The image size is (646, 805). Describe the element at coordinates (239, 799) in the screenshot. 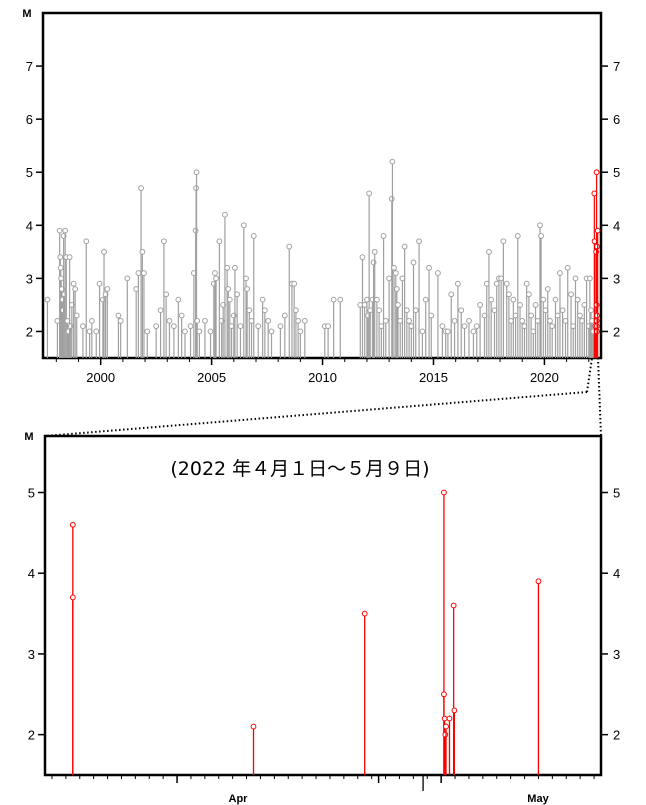

I see `month-label-apr: Apr` at that location.